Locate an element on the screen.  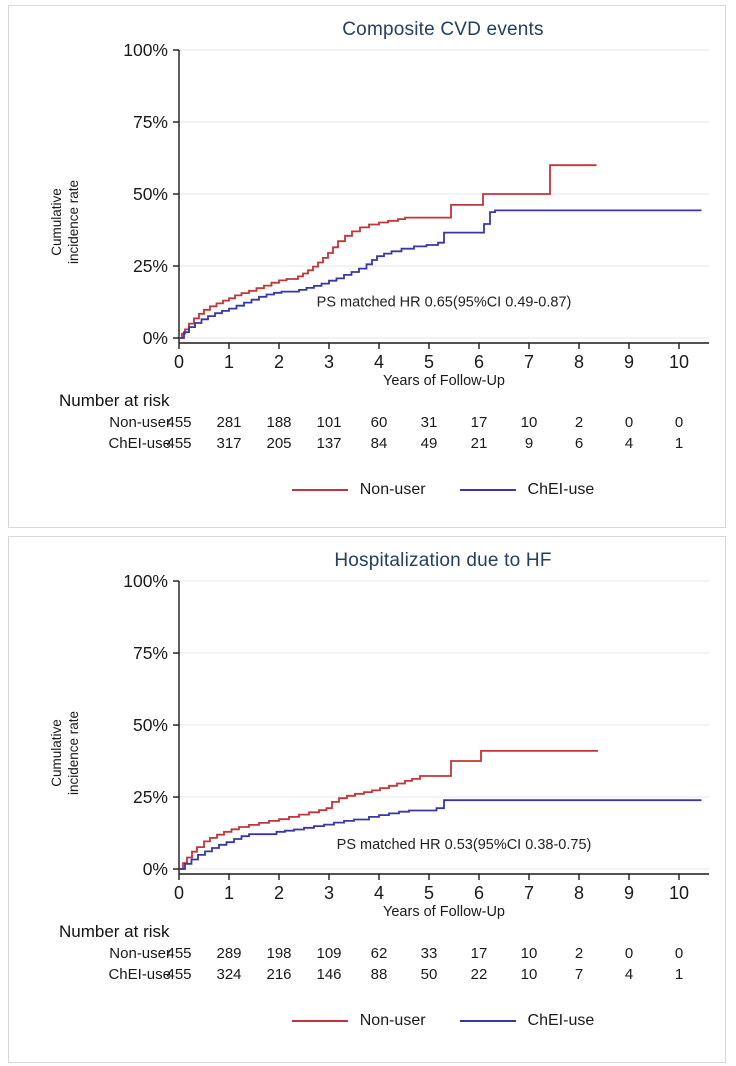
risk-value: 188 is located at coordinates (279, 422).